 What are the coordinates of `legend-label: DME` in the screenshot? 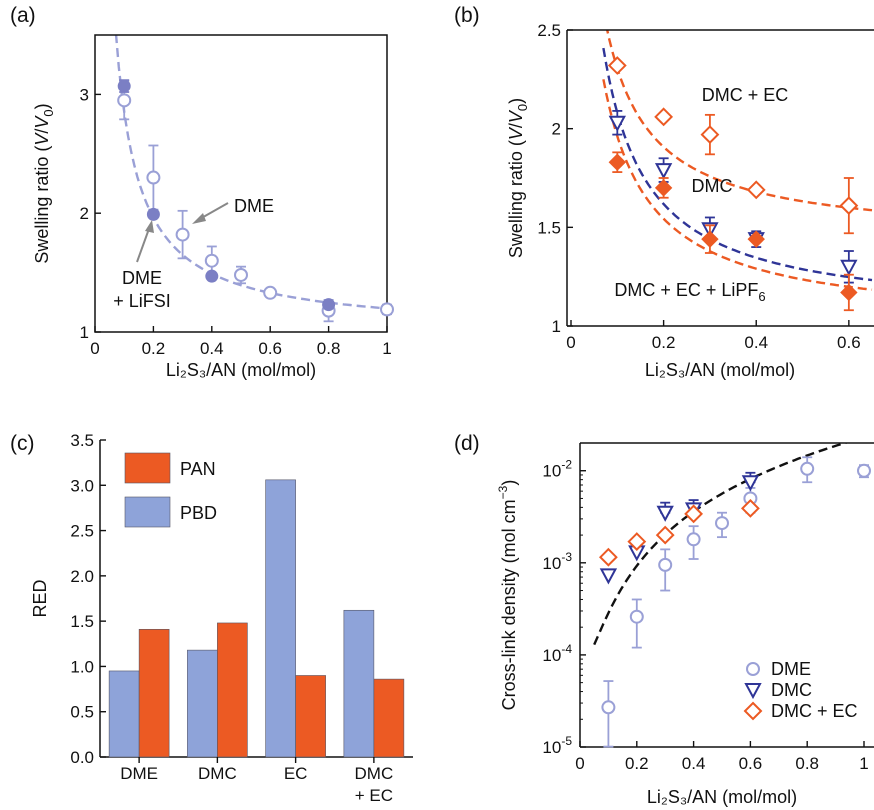 It's located at (791, 669).